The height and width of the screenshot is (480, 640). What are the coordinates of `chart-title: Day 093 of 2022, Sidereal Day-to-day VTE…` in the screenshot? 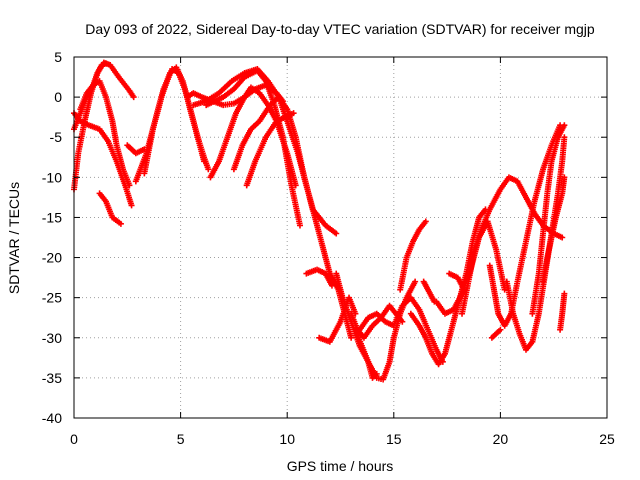 It's located at (340, 29).